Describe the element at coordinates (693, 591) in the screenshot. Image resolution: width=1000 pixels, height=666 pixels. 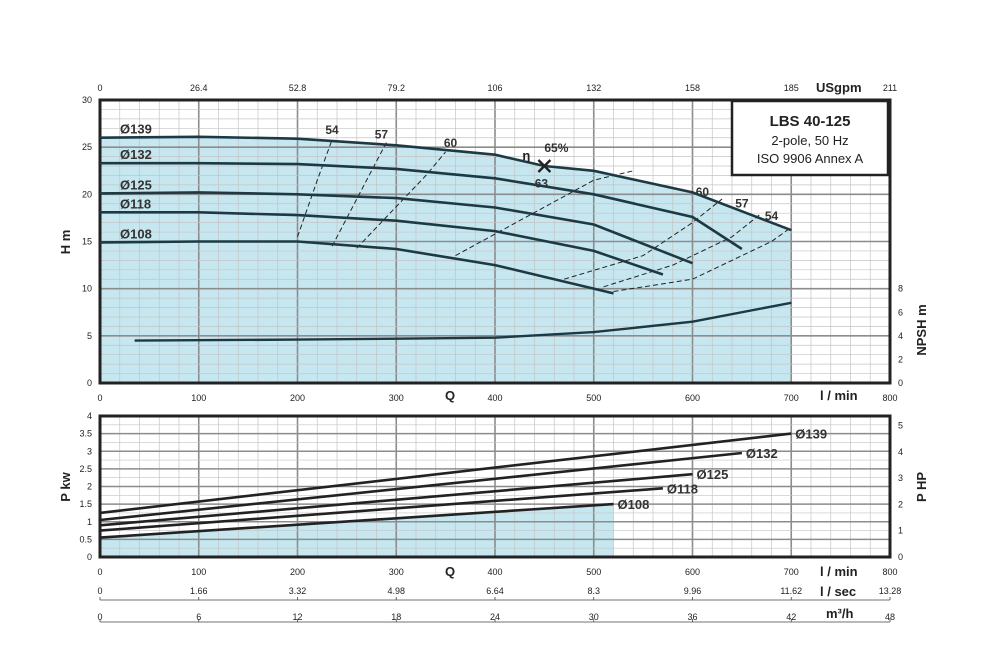
I see `lsec-tick-label: 9.96` at that location.